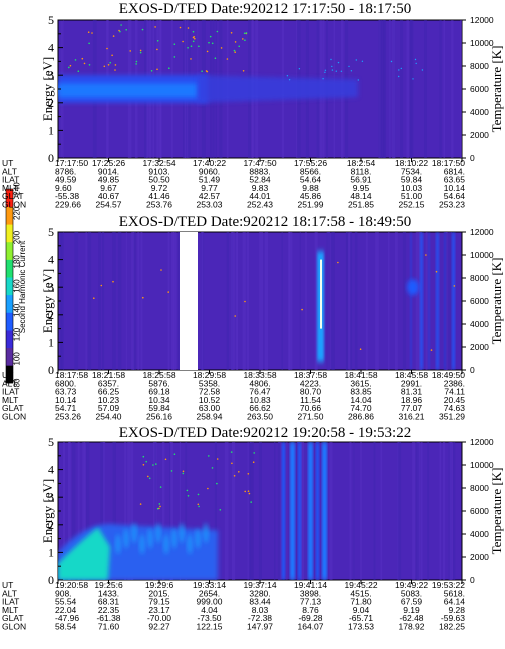 Image resolution: width=505 pixels, height=649 pixels. I want to click on ephemeris-value: 8566., so click(310, 171).